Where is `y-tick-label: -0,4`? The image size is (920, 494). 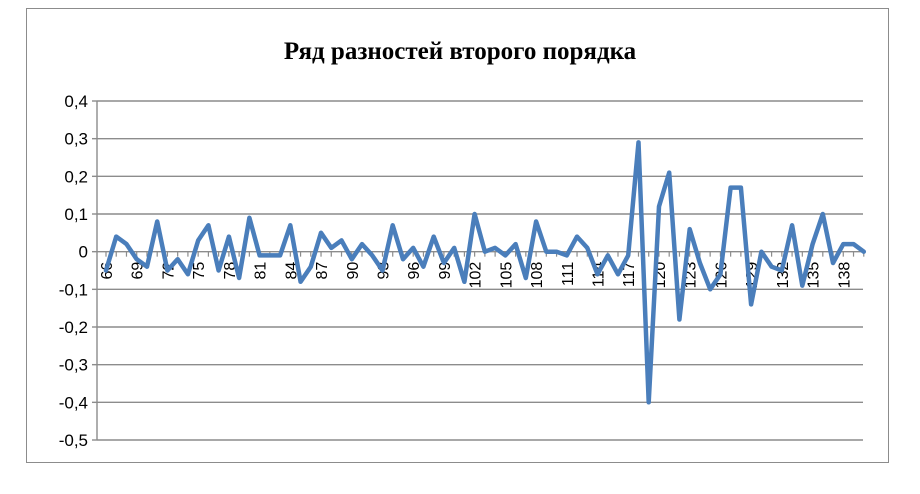 y-tick-label: -0,4 is located at coordinates (73, 402).